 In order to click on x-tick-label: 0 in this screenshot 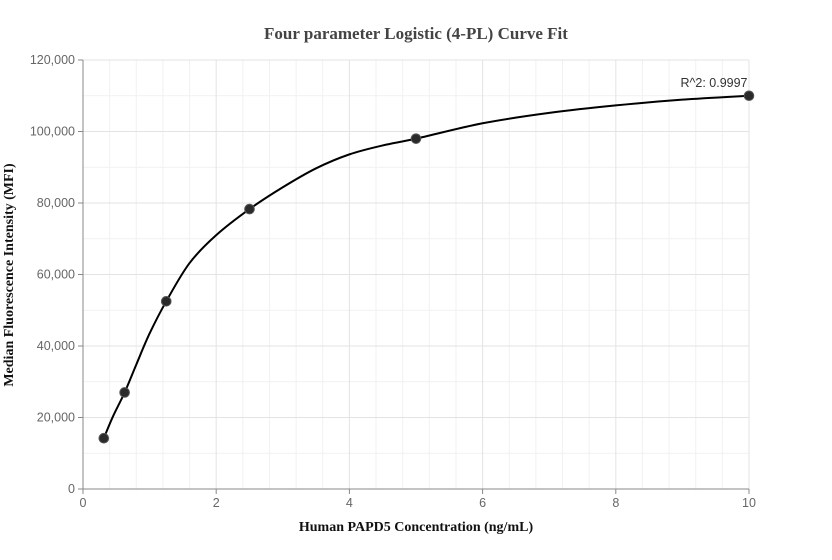, I will do `click(83, 503)`.